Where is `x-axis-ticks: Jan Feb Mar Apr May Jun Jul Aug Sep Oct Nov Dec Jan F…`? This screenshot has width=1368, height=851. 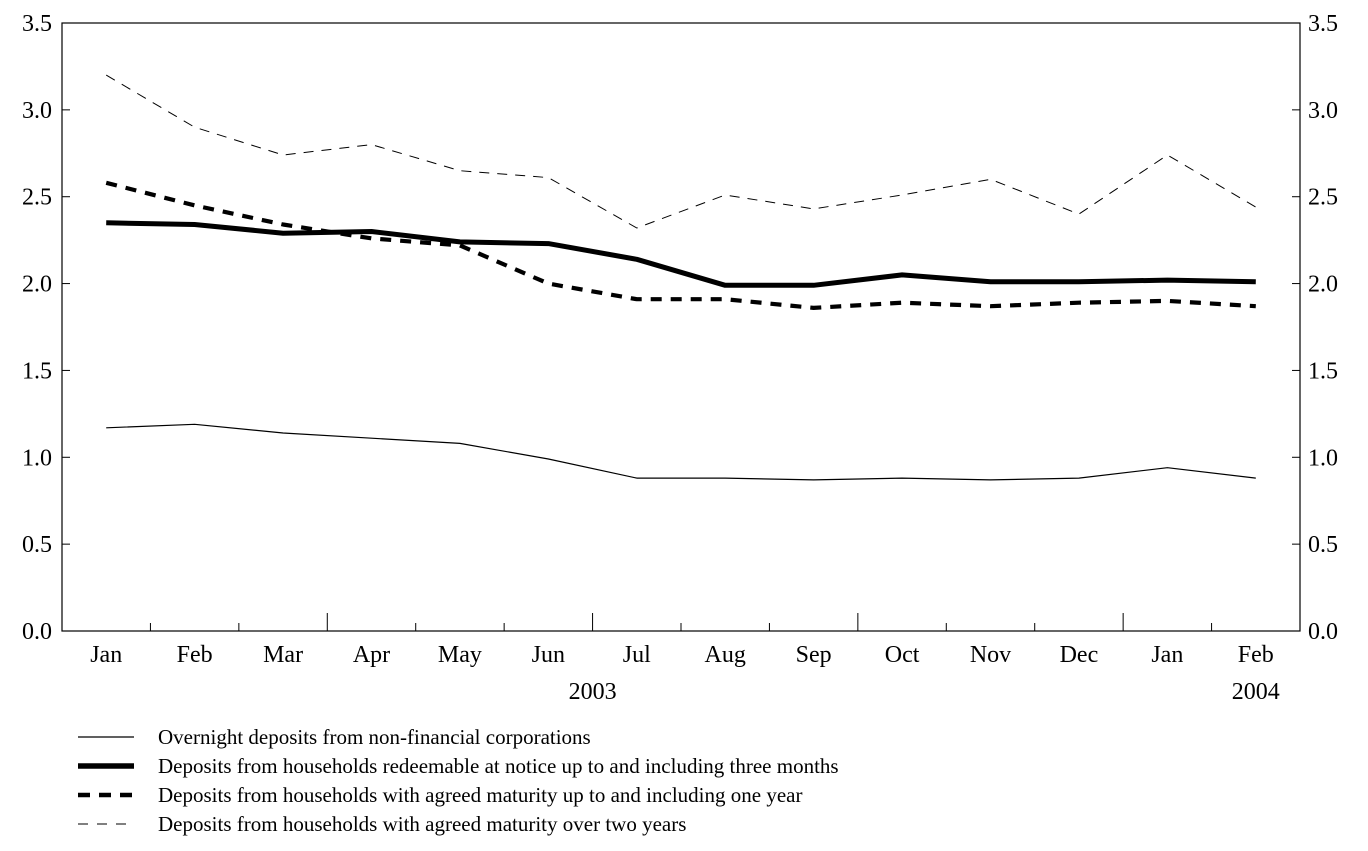
x-axis-ticks: Jan Feb Mar Apr May Jun Jul Aug Sep Oct Nov Dec Jan F… is located at coordinates (681, 659).